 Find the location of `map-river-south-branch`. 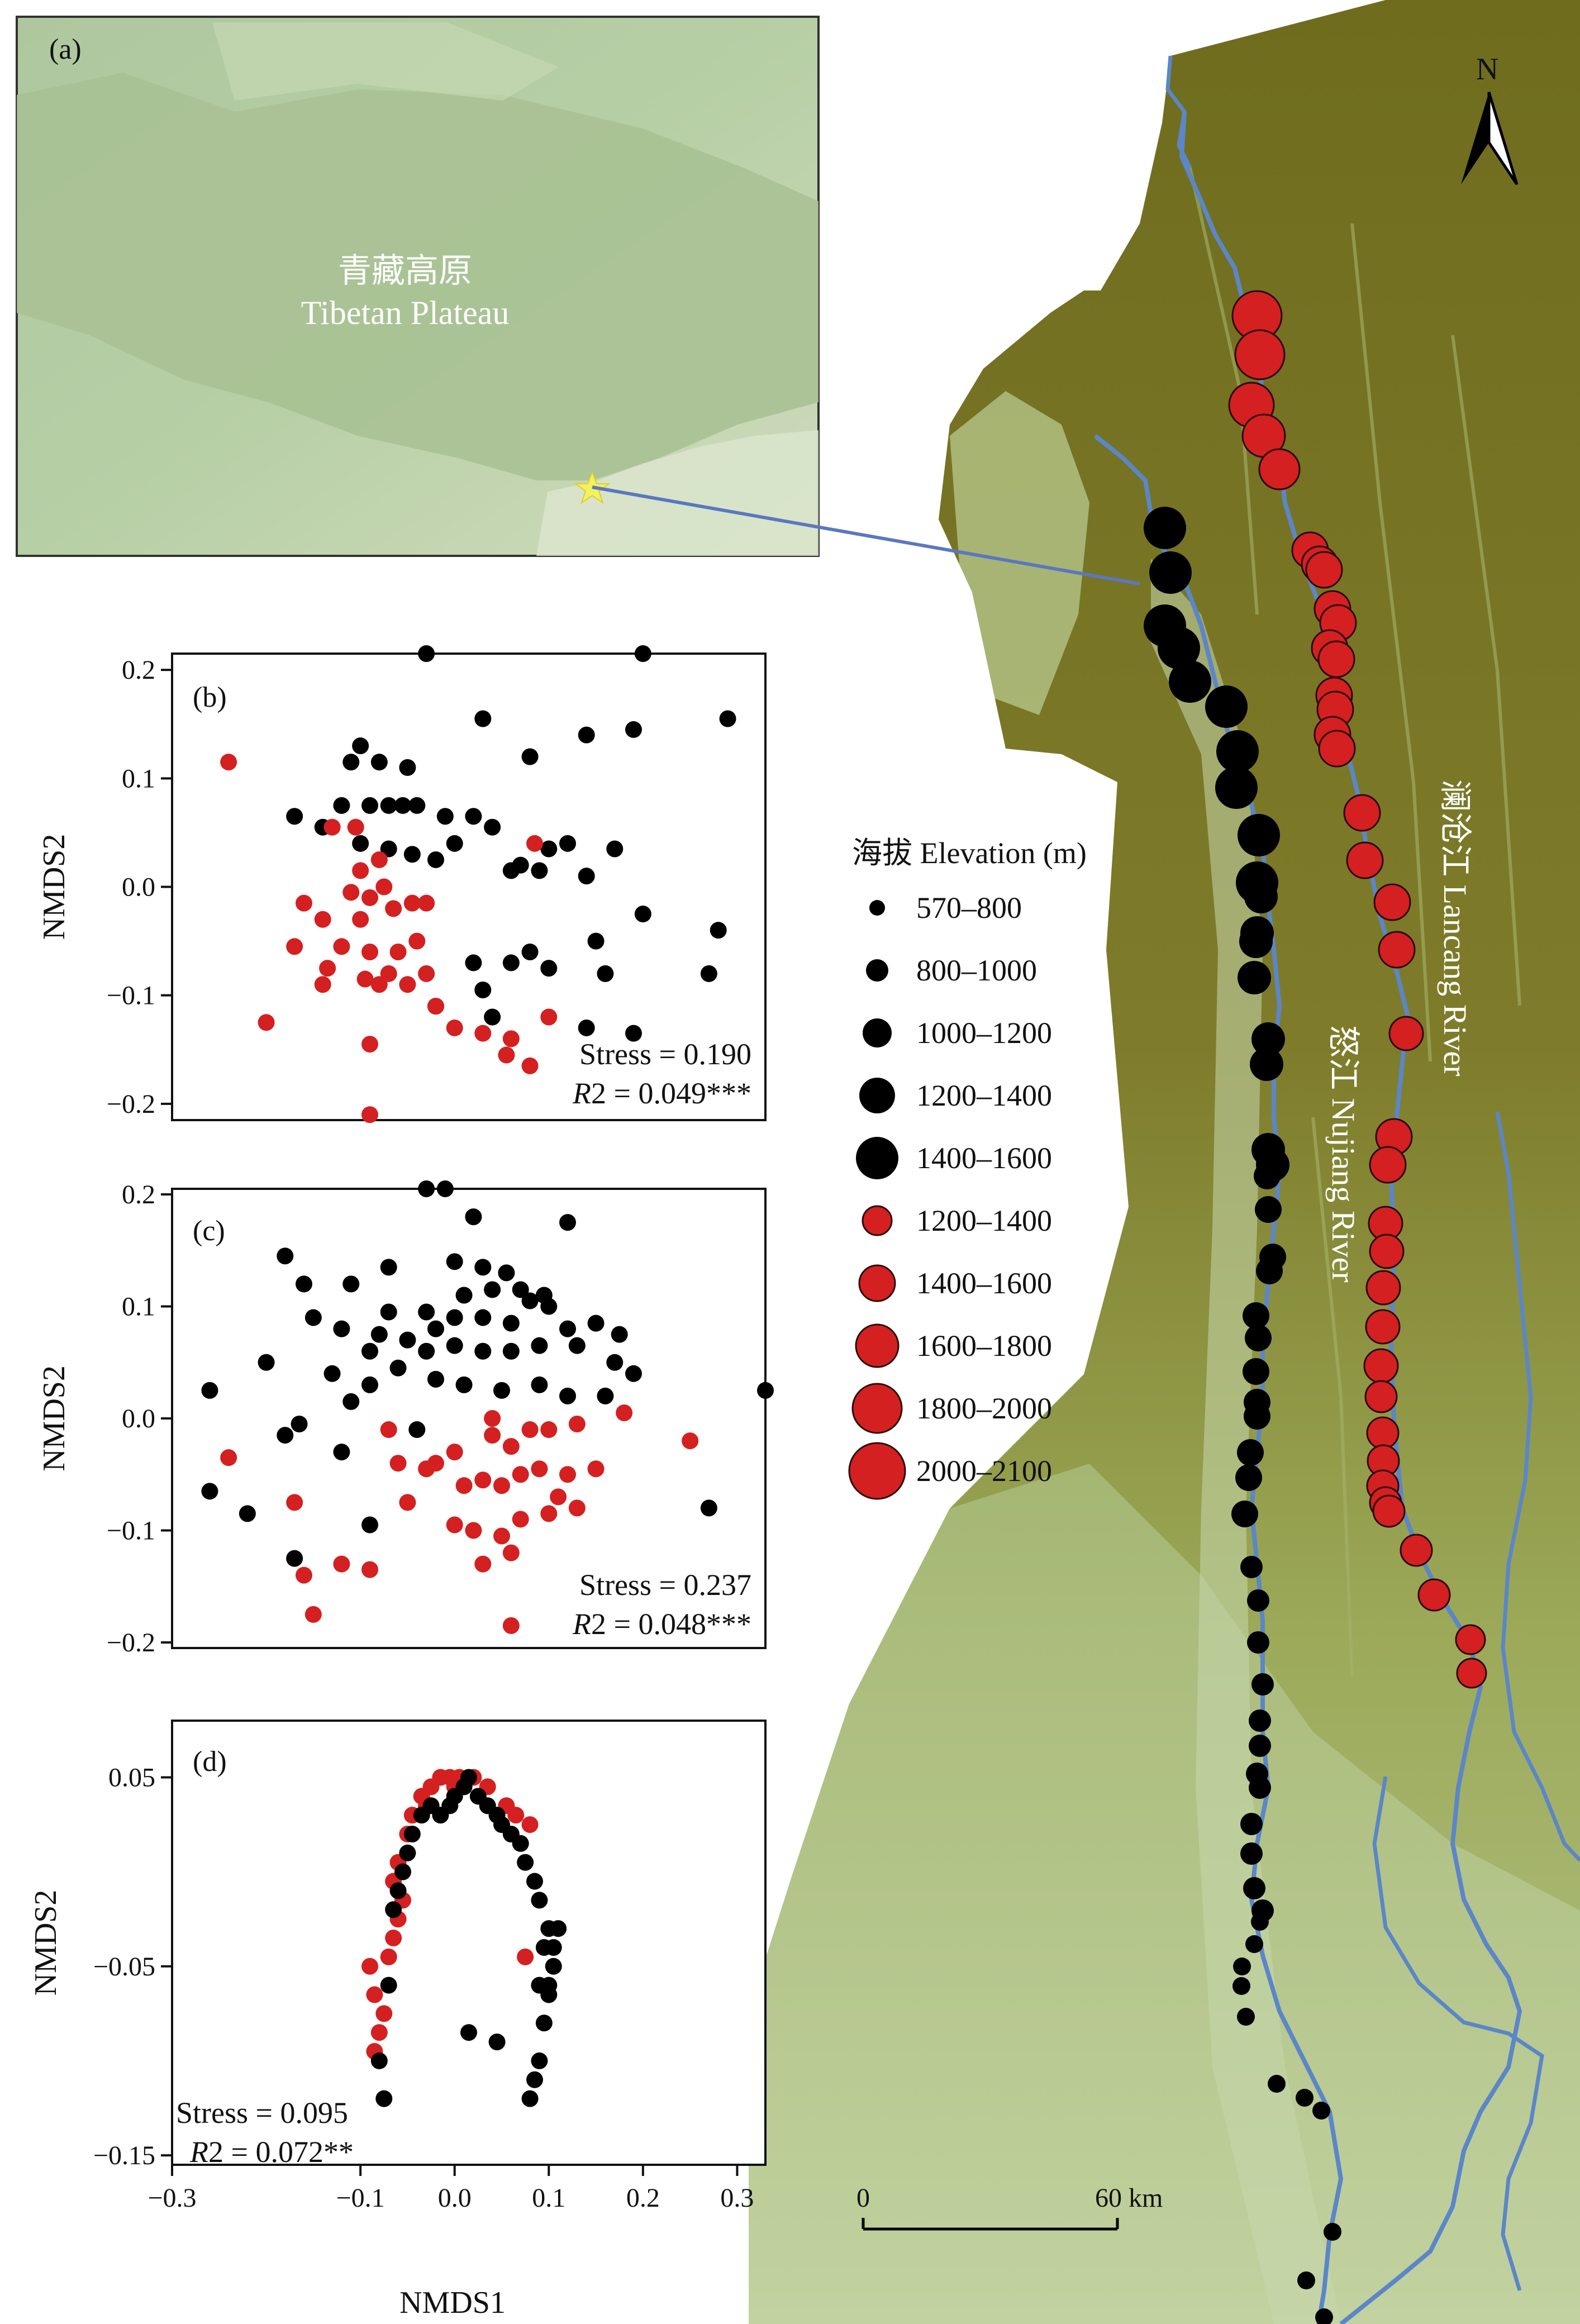

map-river-south-branch is located at coordinates (1458, 2034).